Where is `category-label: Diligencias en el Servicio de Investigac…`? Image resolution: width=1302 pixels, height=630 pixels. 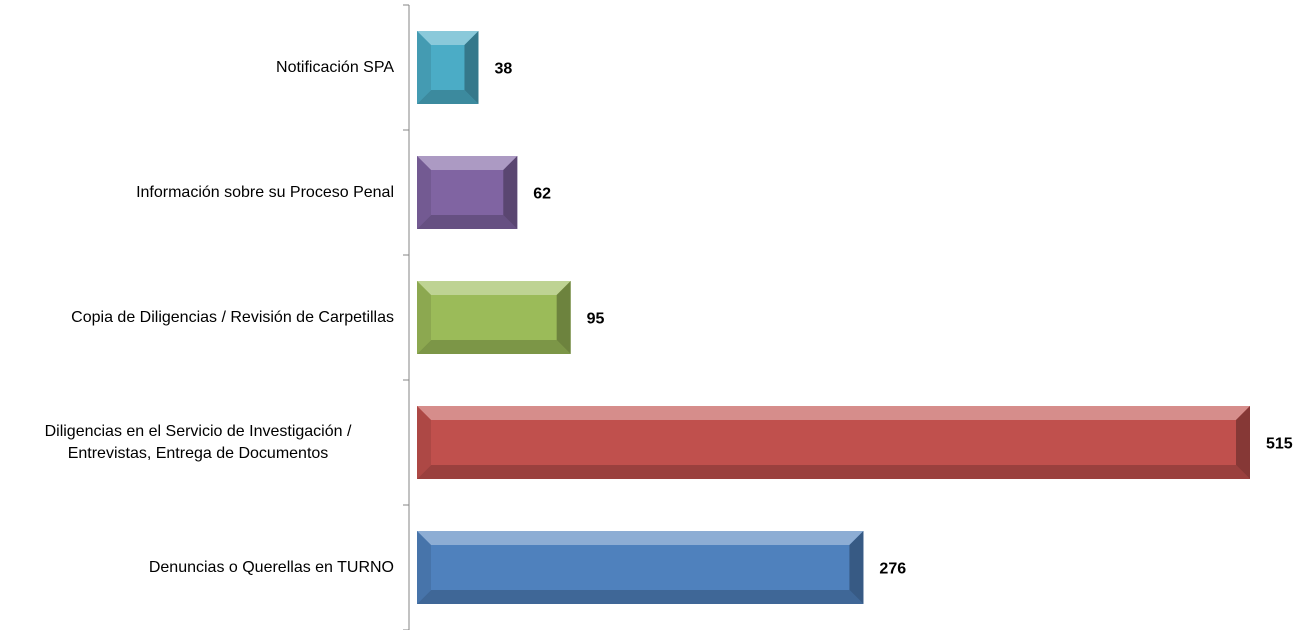
category-label: Diligencias en el Servicio de Investigac… is located at coordinates (198, 442).